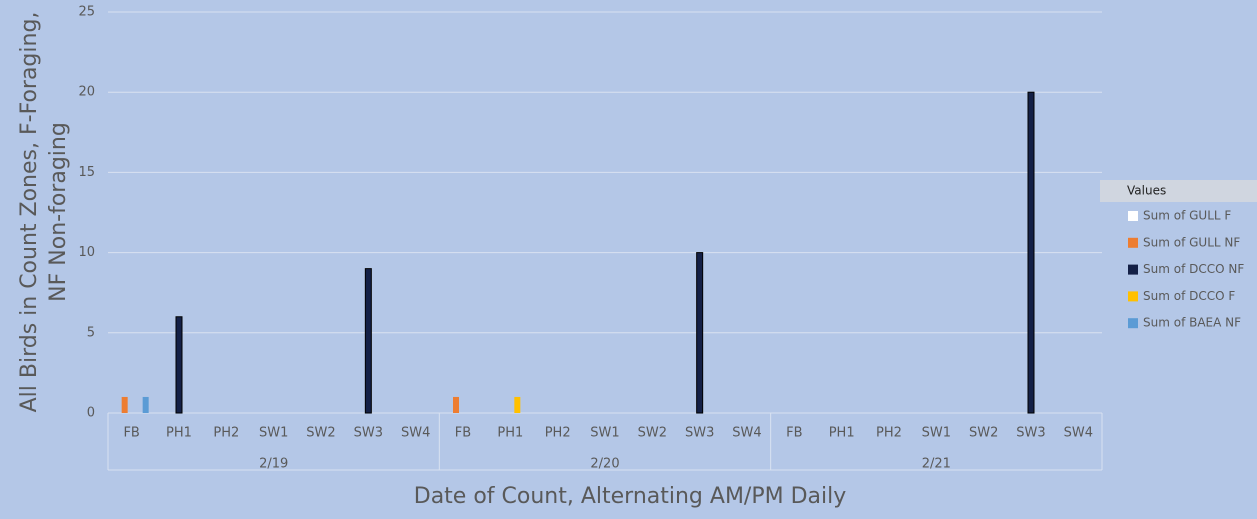 The height and width of the screenshot is (519, 1257). Describe the element at coordinates (29, 212) in the screenshot. I see `y-axis-title: All Birds in Count Zones, F-Foraging,` at that location.